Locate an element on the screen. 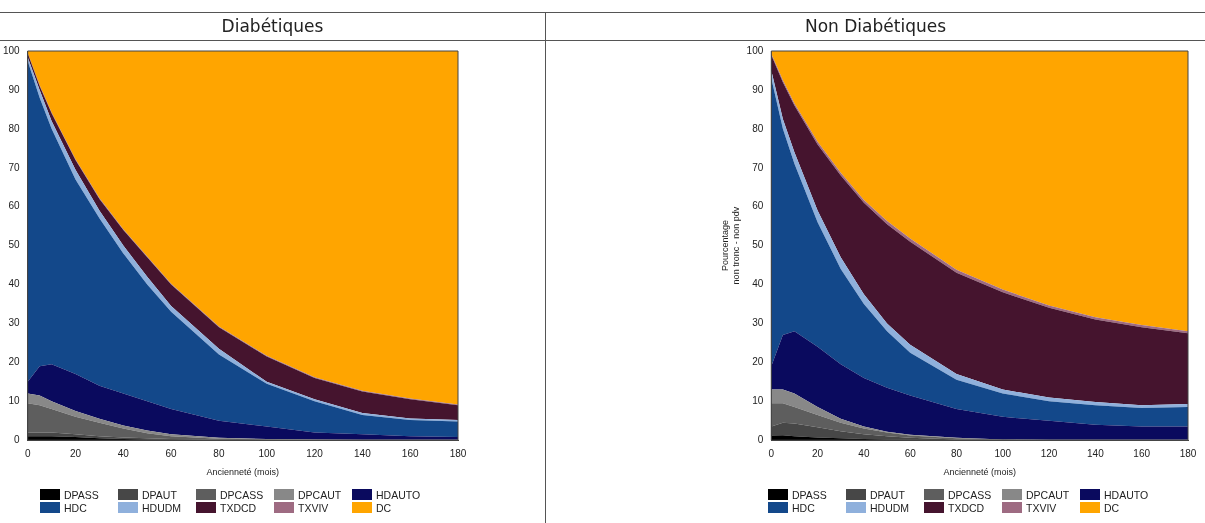 The height and width of the screenshot is (523, 1205). chart-title: Diabétiques is located at coordinates (272, 26).